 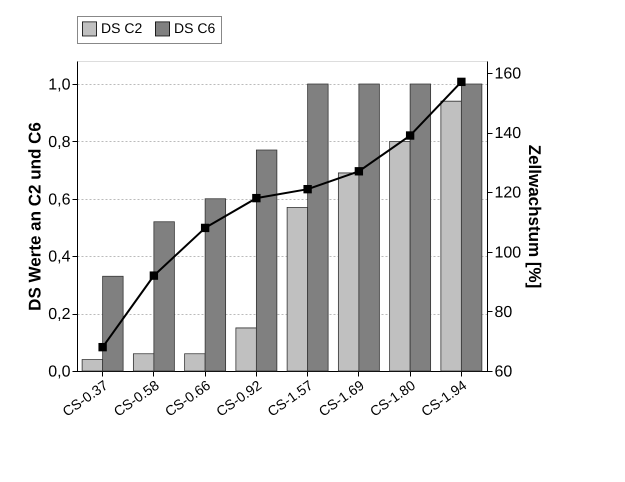 I want to click on y2-tick-label: 120, so click(x=508, y=193).